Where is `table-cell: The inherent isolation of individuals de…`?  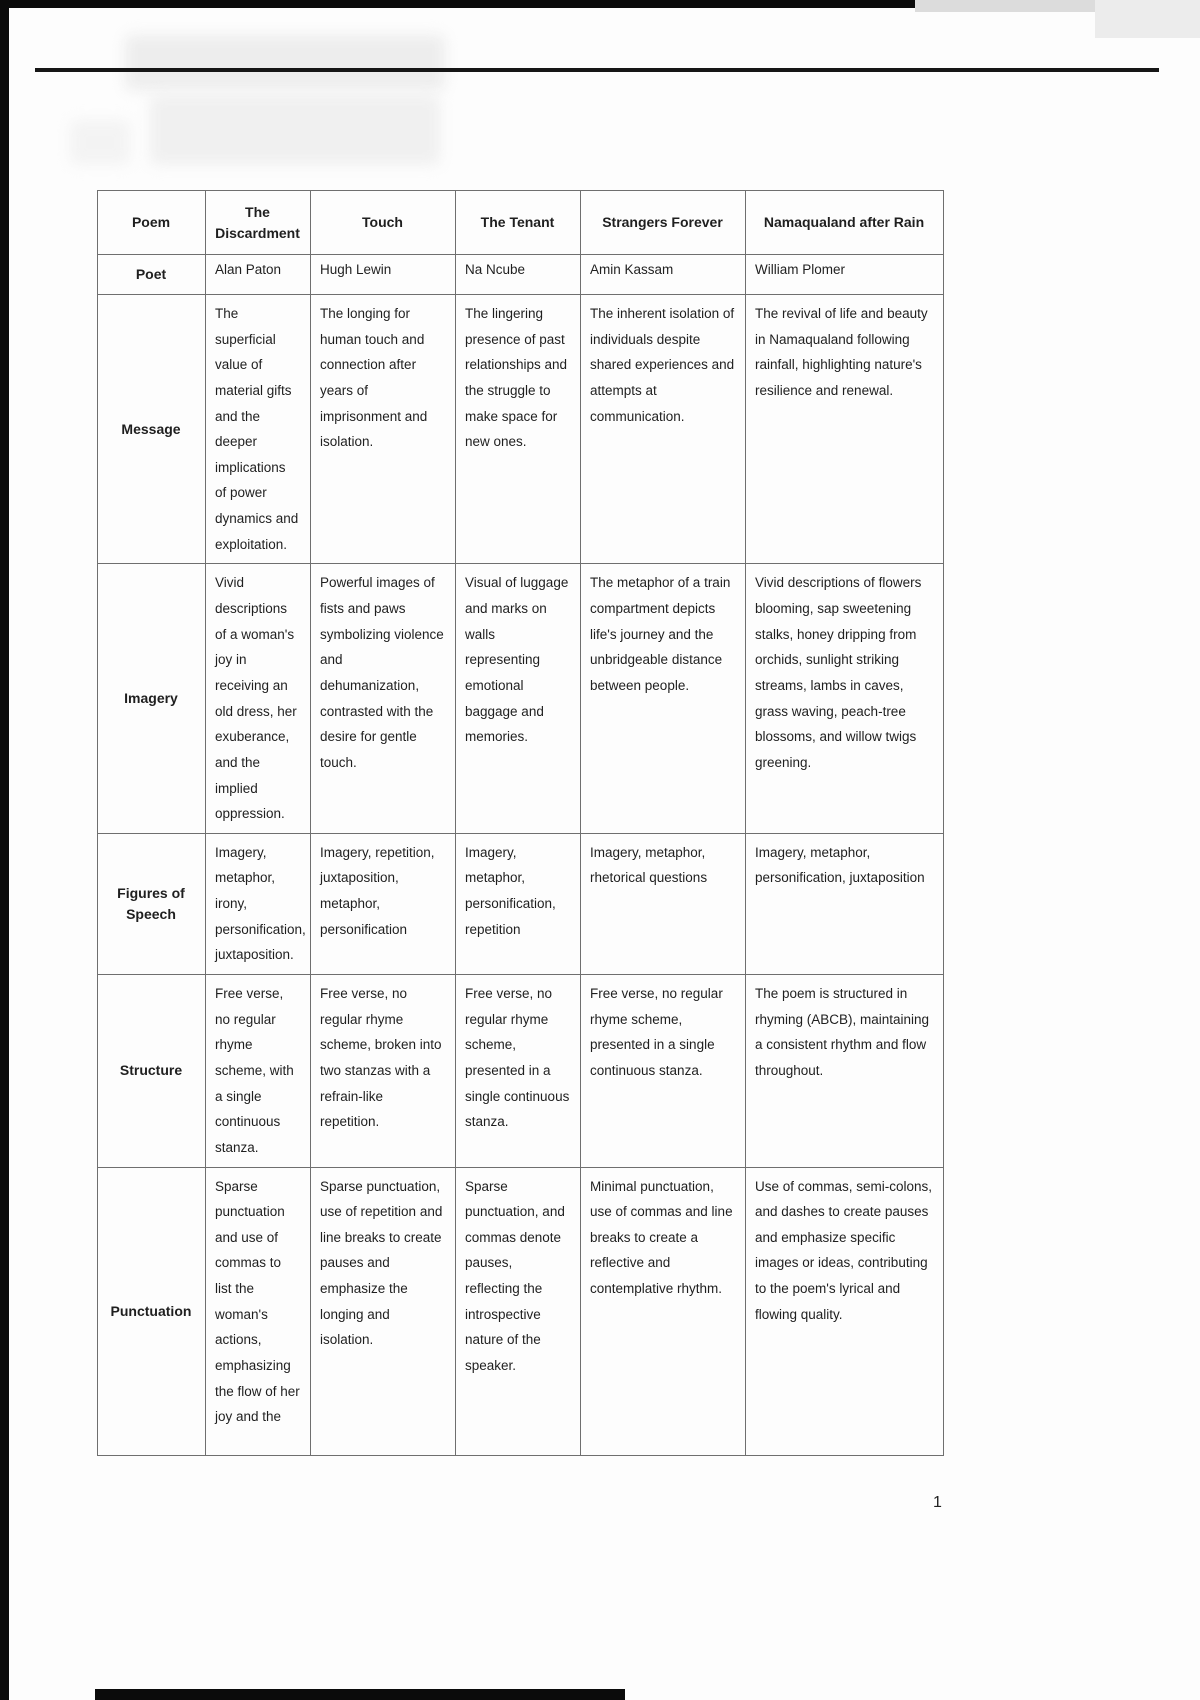
table-cell: The inherent isolation of individuals de… is located at coordinates (663, 429).